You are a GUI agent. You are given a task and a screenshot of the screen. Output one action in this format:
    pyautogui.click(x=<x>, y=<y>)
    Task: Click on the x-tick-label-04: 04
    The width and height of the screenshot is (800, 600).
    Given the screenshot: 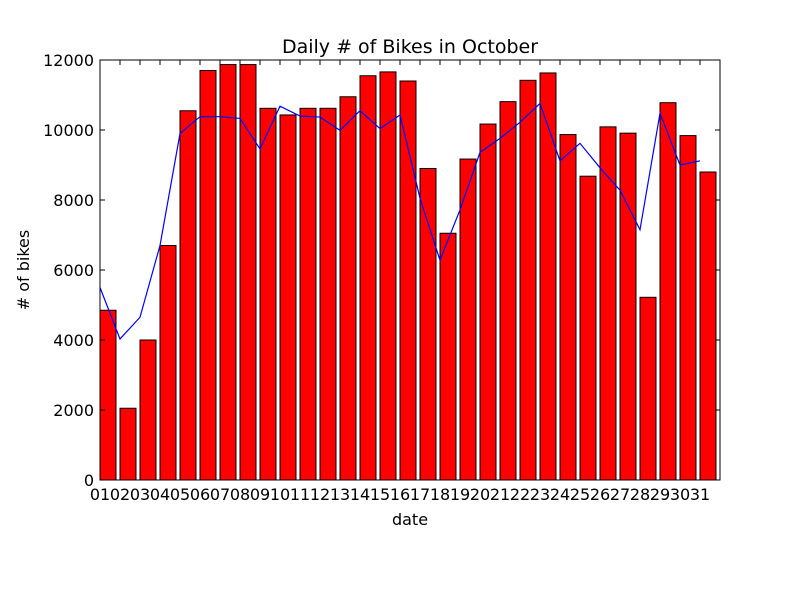 What is the action you would take?
    pyautogui.click(x=160, y=494)
    